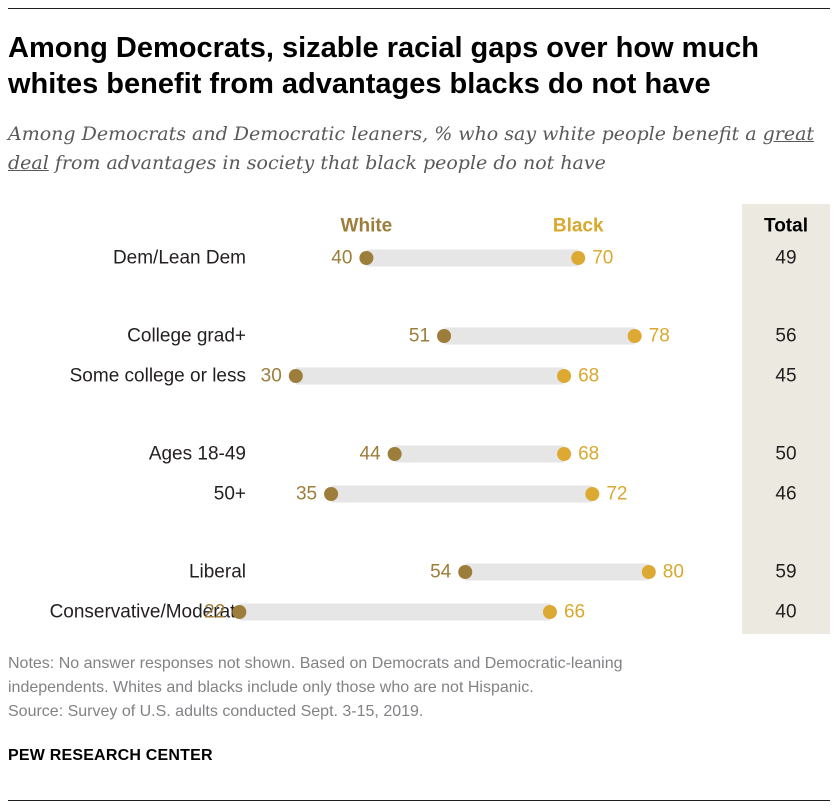  I want to click on white-value-label: 44, so click(370, 454).